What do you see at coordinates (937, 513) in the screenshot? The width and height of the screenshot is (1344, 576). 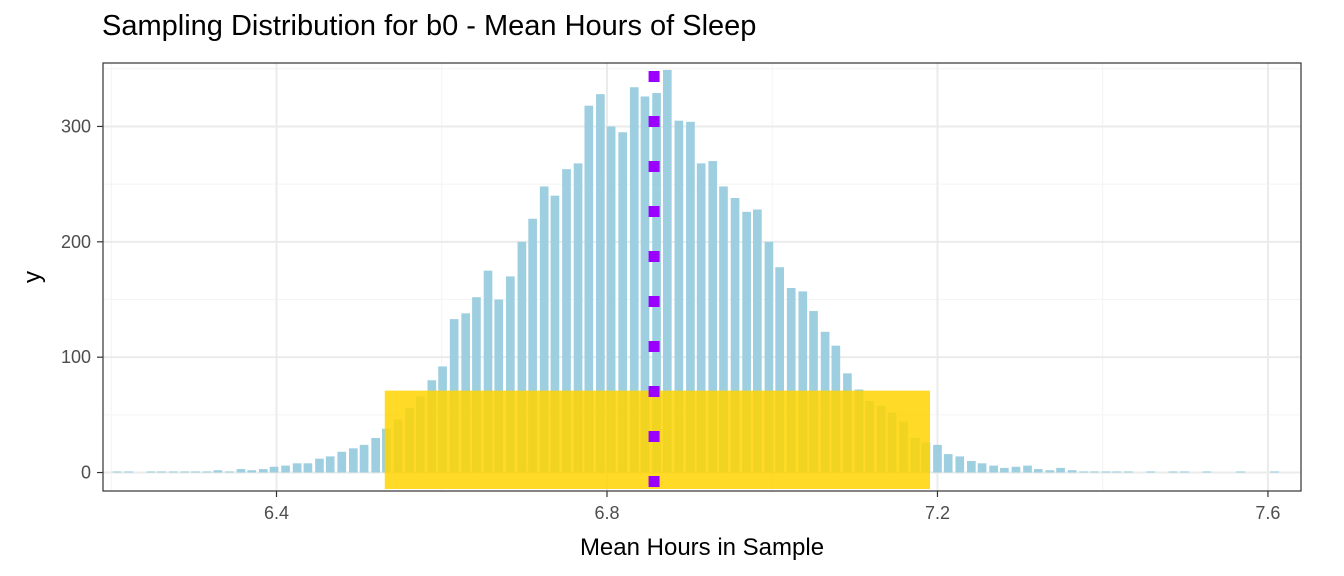 I see `x-tick-label: 7.2` at bounding box center [937, 513].